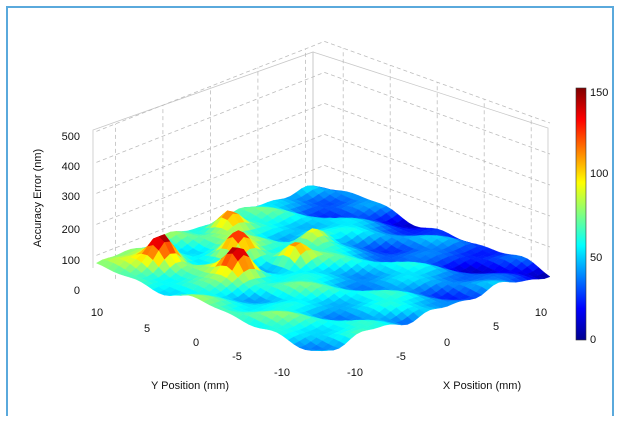  What do you see at coordinates (437, 113) in the screenshot?
I see `grid-z-400-right` at bounding box center [437, 113].